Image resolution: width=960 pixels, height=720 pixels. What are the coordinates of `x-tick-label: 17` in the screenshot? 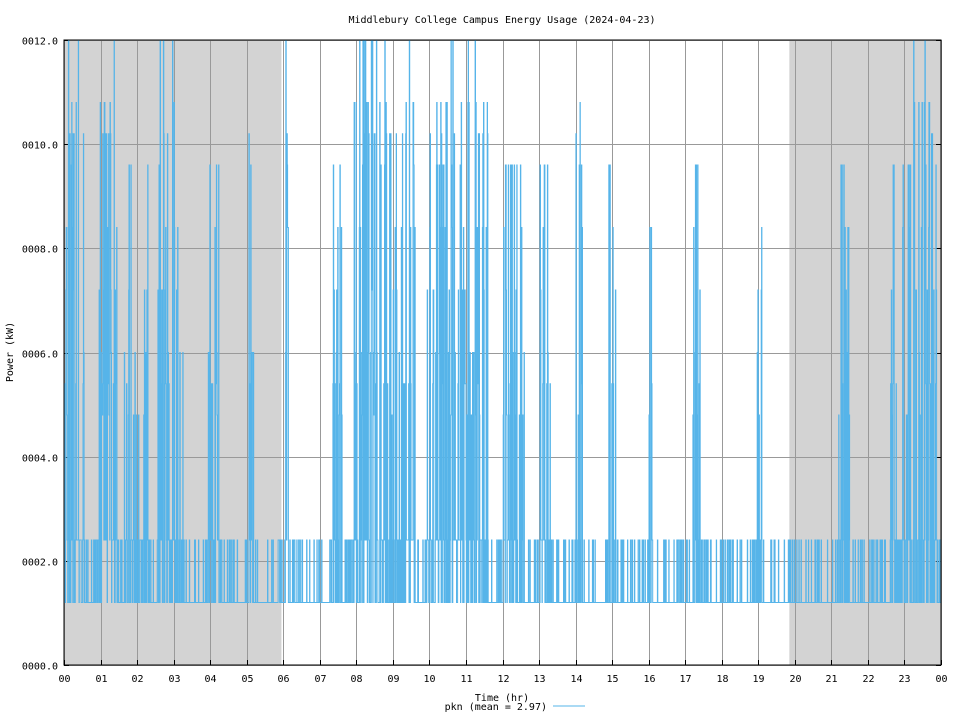 It's located at (685, 679).